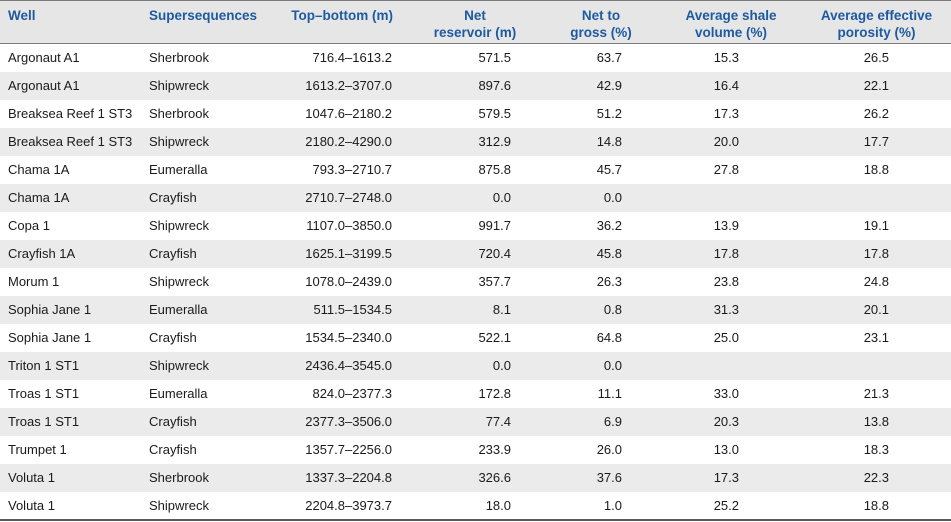 The width and height of the screenshot is (951, 522). What do you see at coordinates (22, 15) in the screenshot?
I see `column-header-line: Well` at bounding box center [22, 15].